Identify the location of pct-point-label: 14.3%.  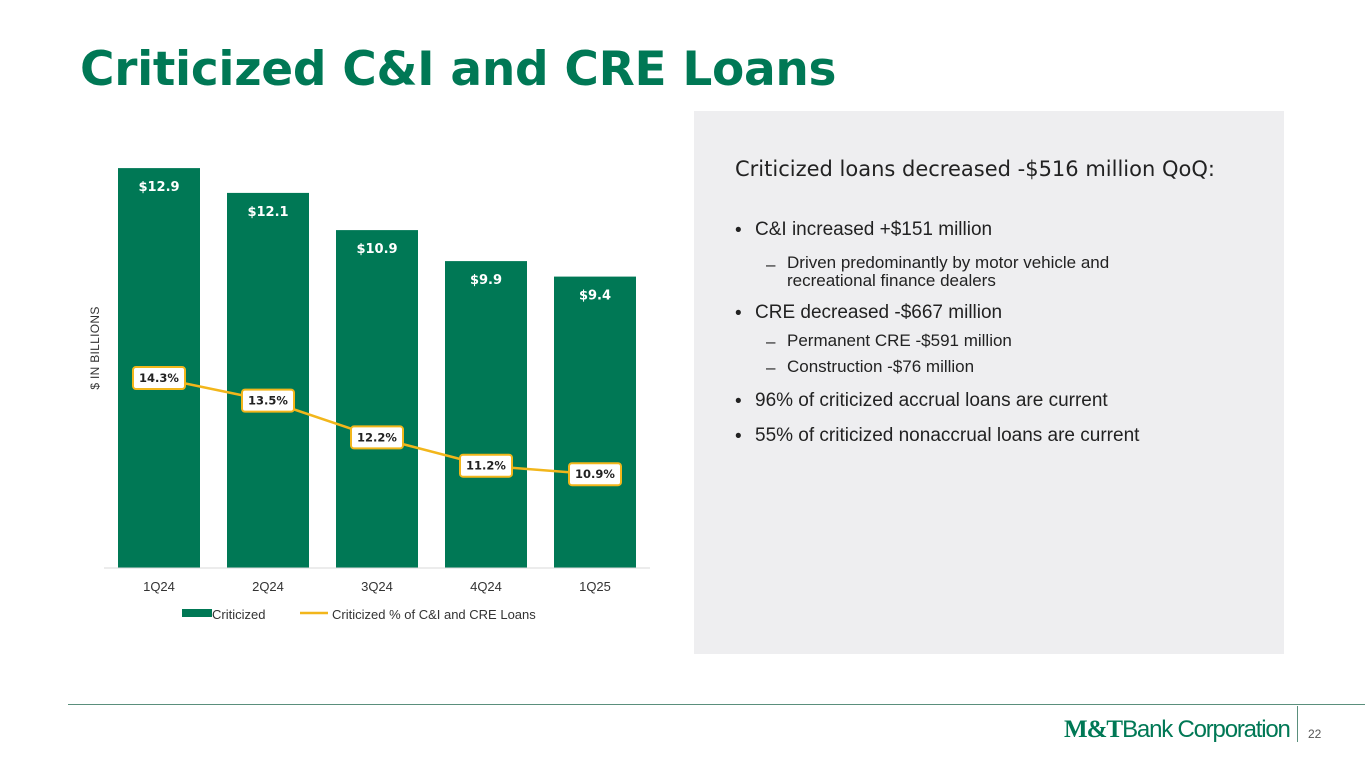
(159, 378).